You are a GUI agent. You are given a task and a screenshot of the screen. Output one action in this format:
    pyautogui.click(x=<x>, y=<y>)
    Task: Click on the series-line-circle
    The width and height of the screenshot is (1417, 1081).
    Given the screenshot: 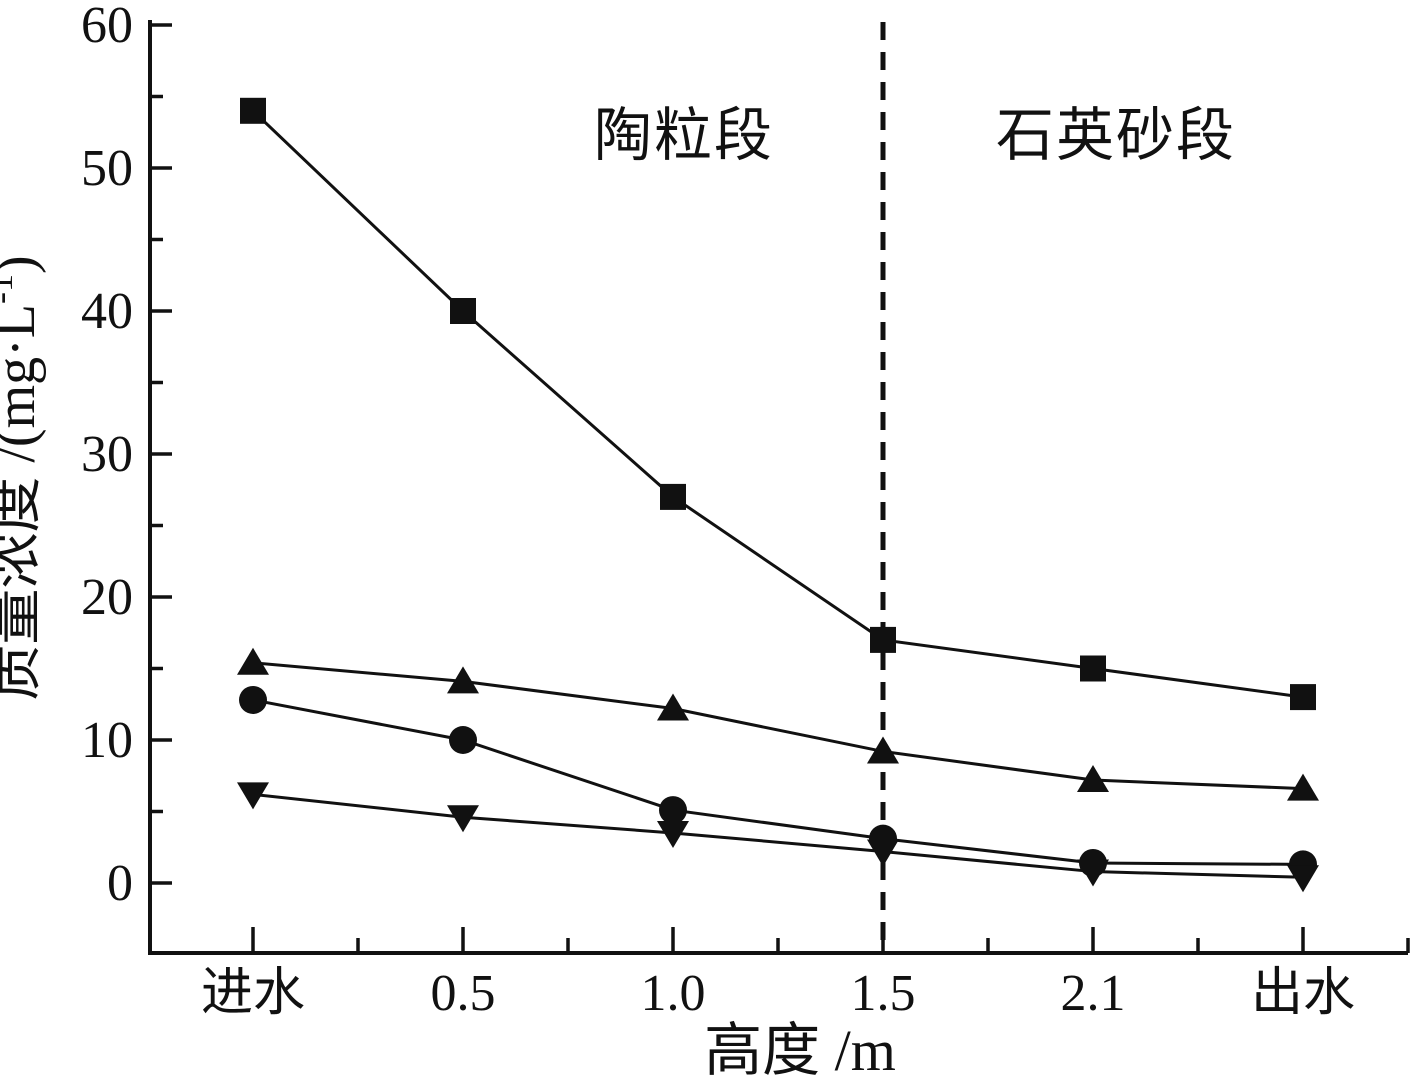 What is the action you would take?
    pyautogui.click(x=778, y=782)
    